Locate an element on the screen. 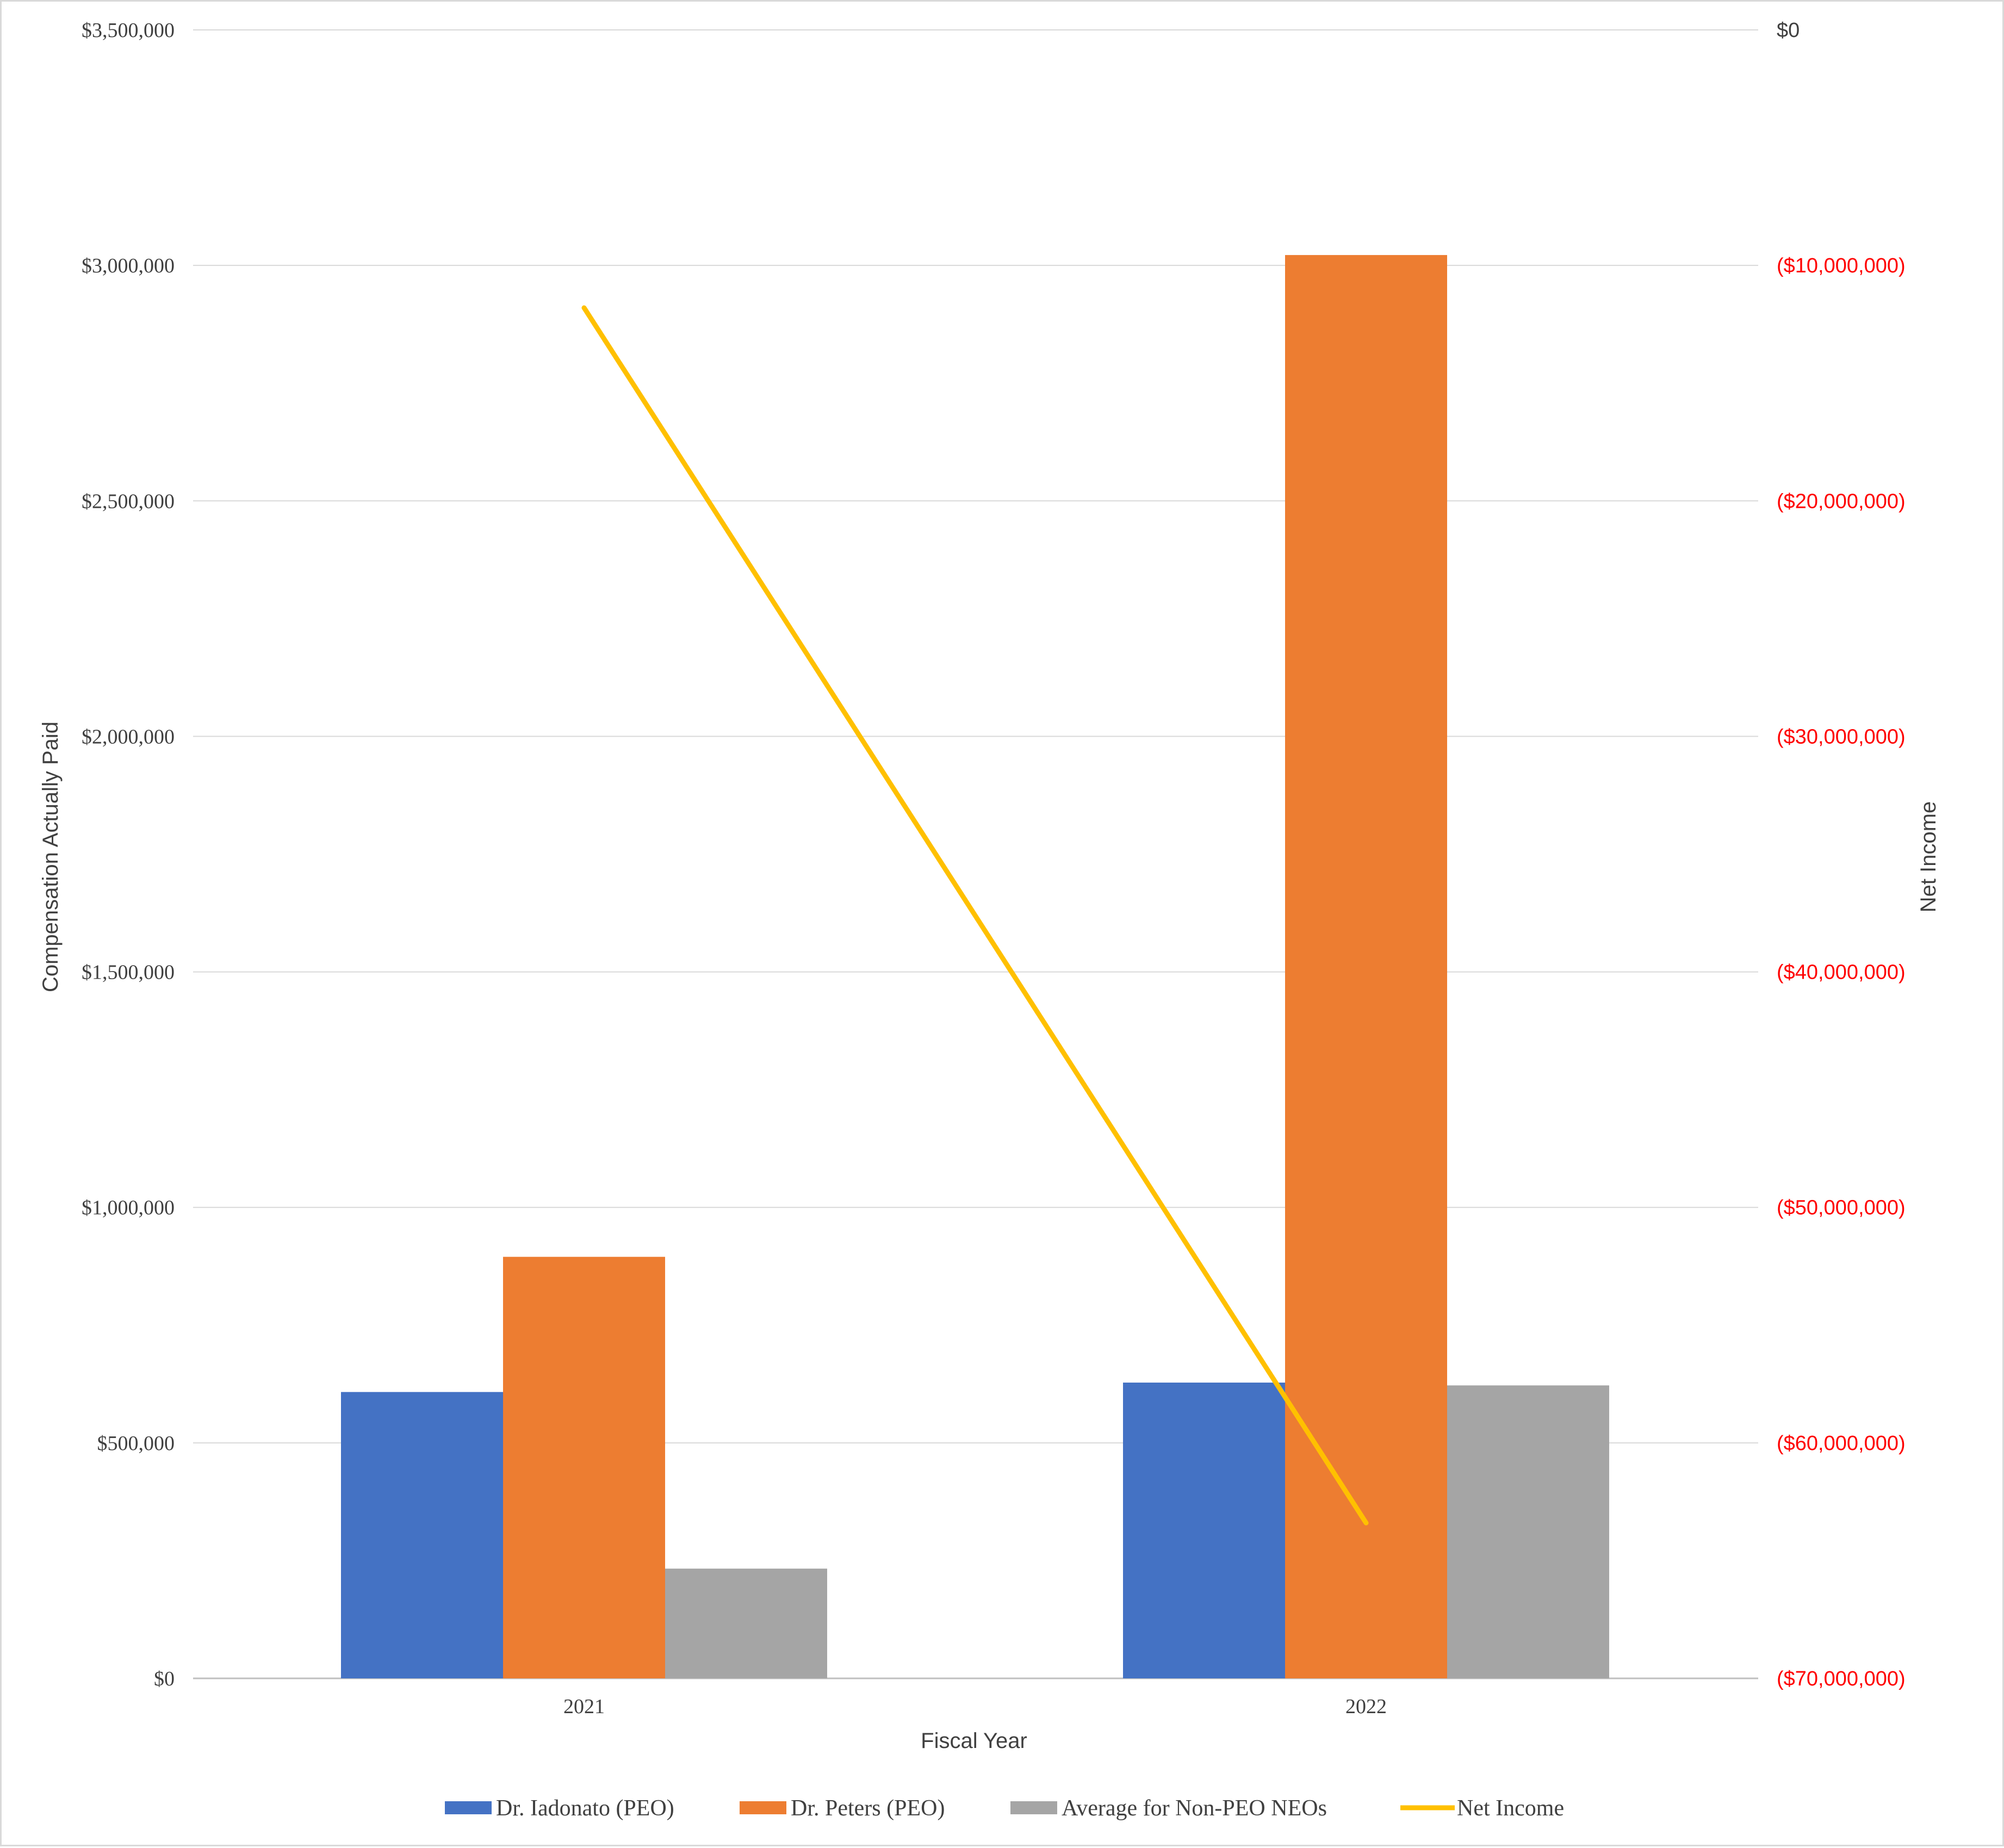  y2-axis-title: Net Income is located at coordinates (1928, 857).